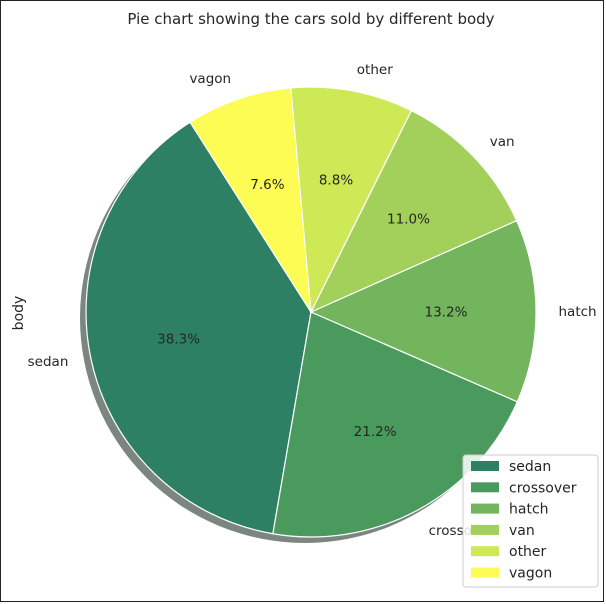  I want to click on slice-percent-crossover: 21.2%, so click(375, 432).